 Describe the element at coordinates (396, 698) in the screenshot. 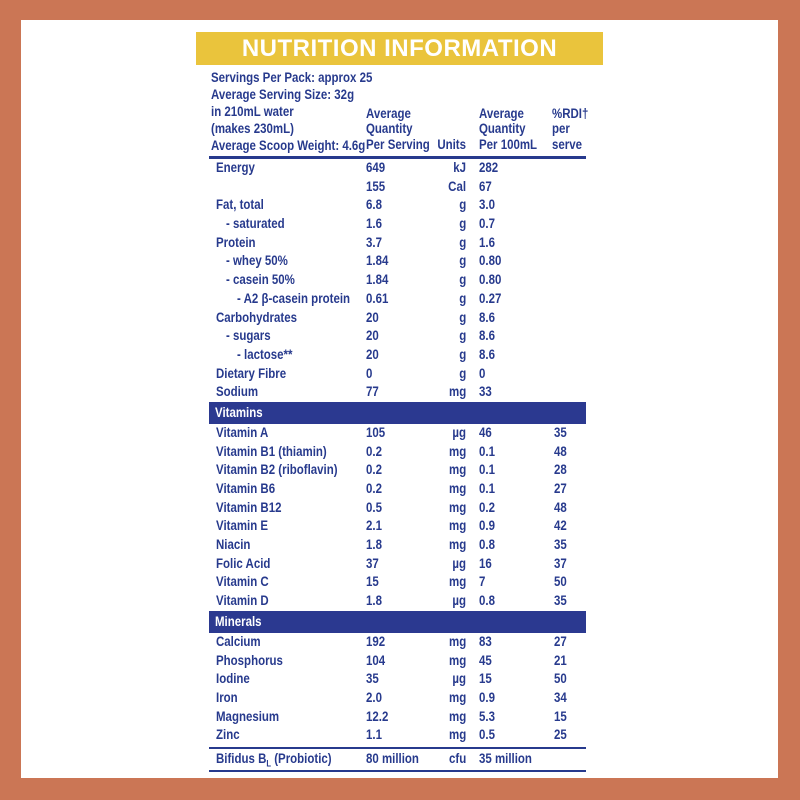

I see `per-serving-value-cell: 2.0` at that location.